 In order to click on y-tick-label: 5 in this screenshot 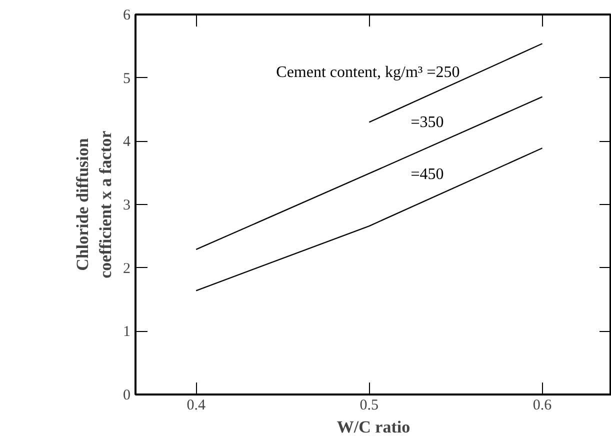, I will do `click(126, 78)`.